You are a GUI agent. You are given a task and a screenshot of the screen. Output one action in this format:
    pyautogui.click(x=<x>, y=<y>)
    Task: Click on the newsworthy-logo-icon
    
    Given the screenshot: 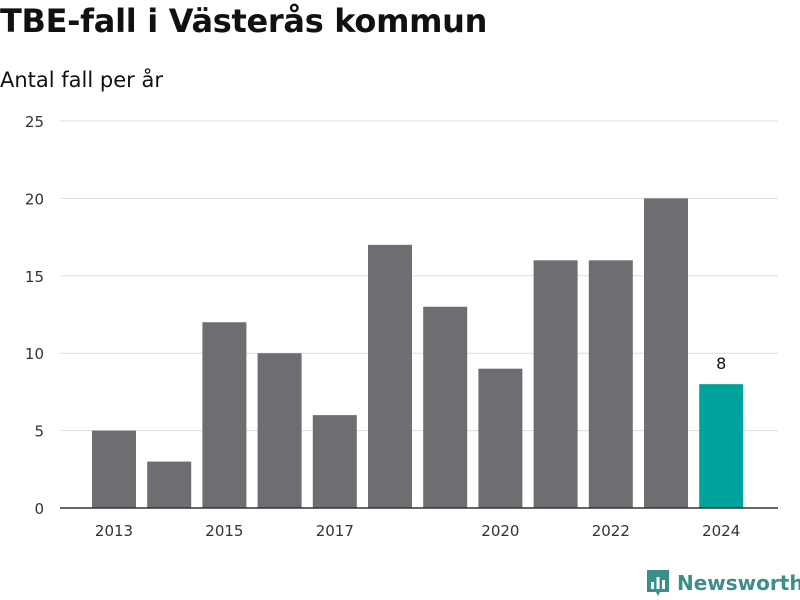 What is the action you would take?
    pyautogui.click(x=658, y=583)
    